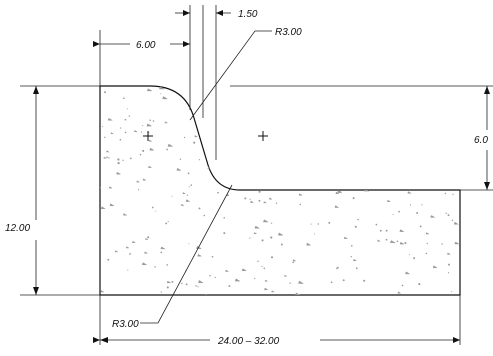 This screenshot has height=356, width=493. Describe the element at coordinates (146, 45) in the screenshot. I see `dim-width-top-label: 6.00` at that location.